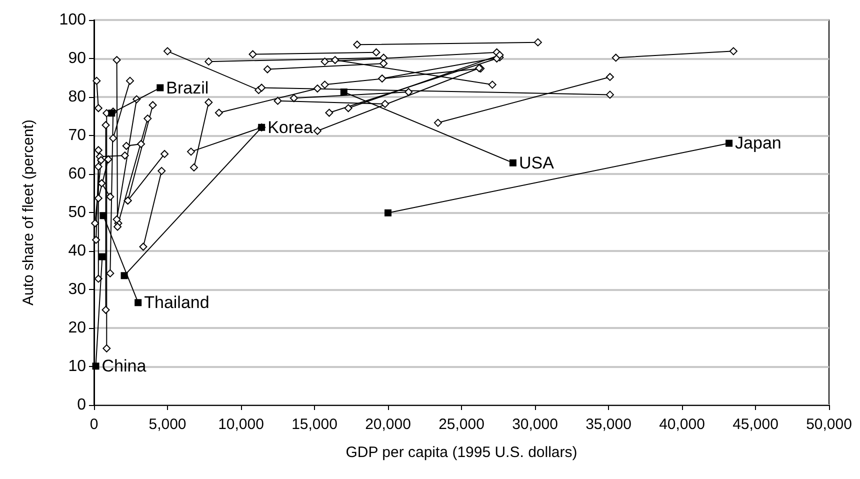 The image size is (860, 479). Describe the element at coordinates (315, 424) in the screenshot. I see `x-tick-label: 15,000` at that location.